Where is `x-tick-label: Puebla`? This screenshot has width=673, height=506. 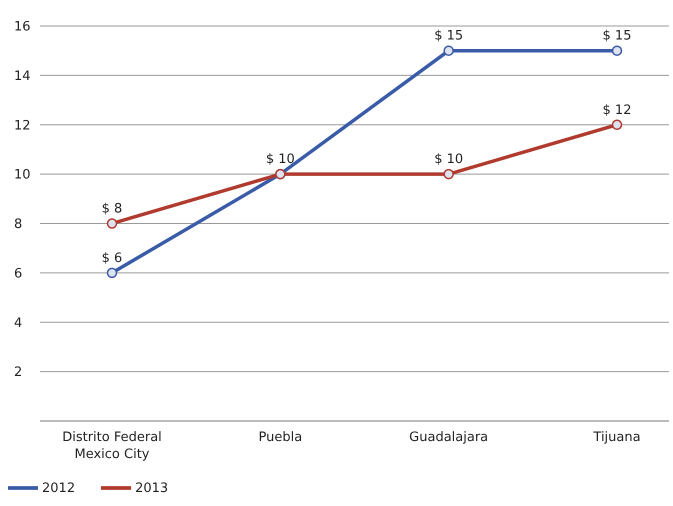
x-tick-label: Puebla is located at coordinates (280, 437).